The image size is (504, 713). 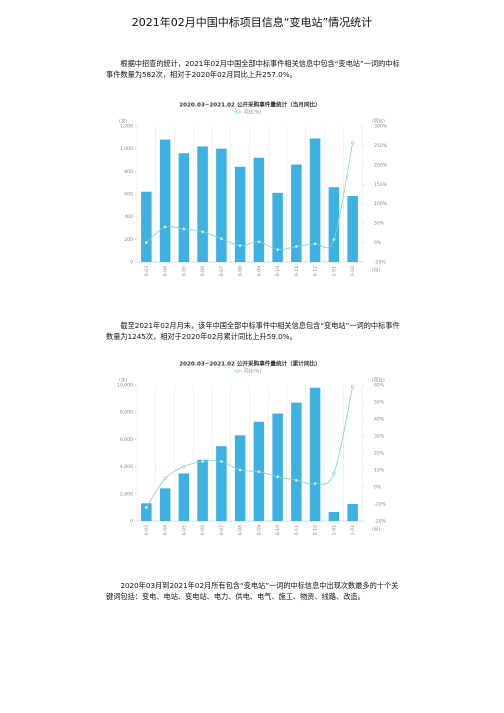 I want to click on y2-tick-label: 30%, so click(x=379, y=437).